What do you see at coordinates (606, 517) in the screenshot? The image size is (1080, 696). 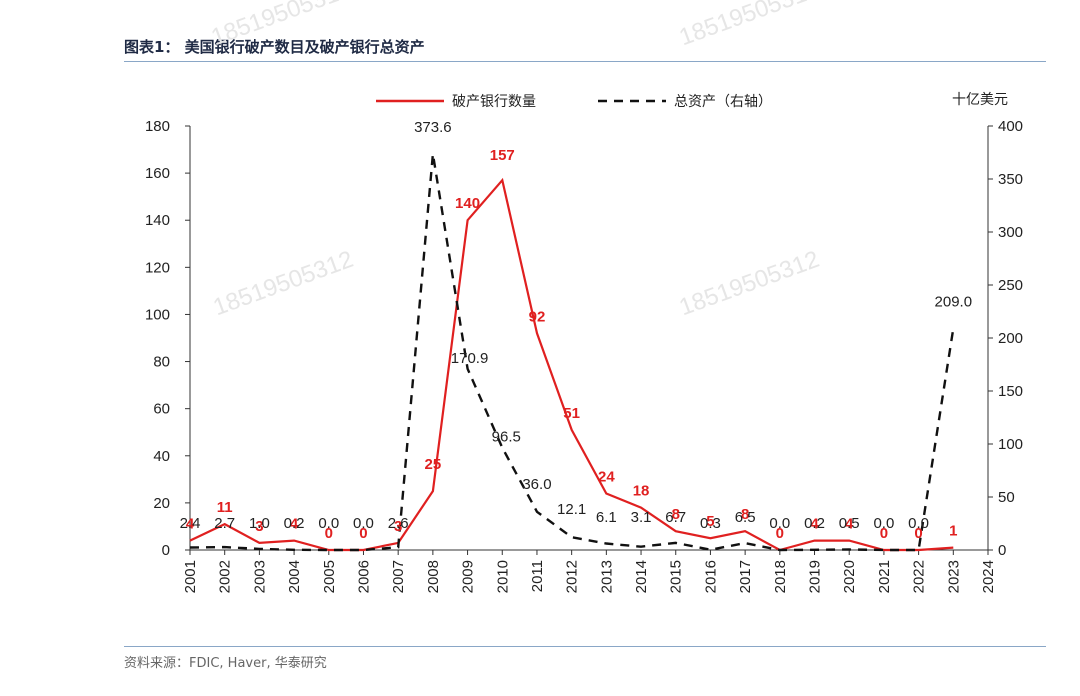 I see `asset-data-label: 6.1` at bounding box center [606, 517].